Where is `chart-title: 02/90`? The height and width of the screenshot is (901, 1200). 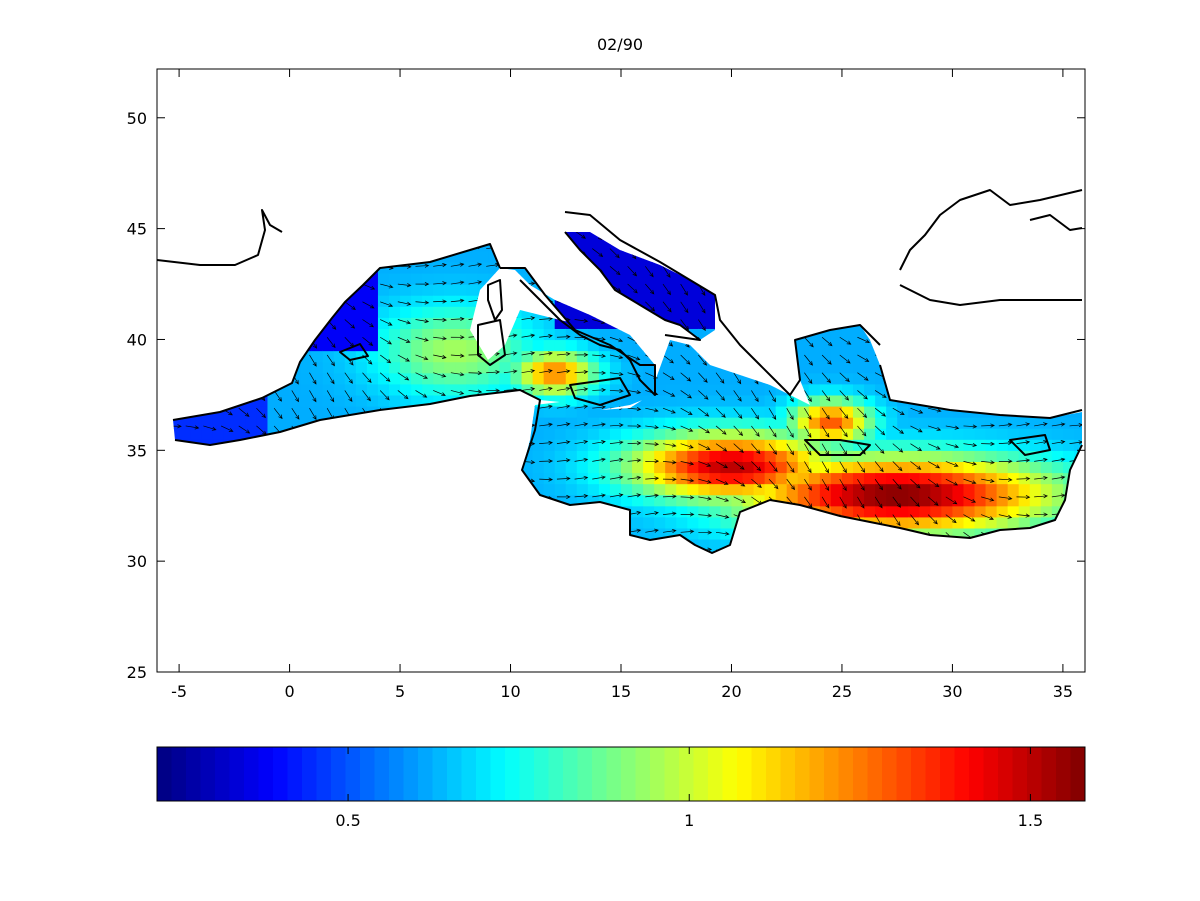 chart-title: 02/90 is located at coordinates (620, 44).